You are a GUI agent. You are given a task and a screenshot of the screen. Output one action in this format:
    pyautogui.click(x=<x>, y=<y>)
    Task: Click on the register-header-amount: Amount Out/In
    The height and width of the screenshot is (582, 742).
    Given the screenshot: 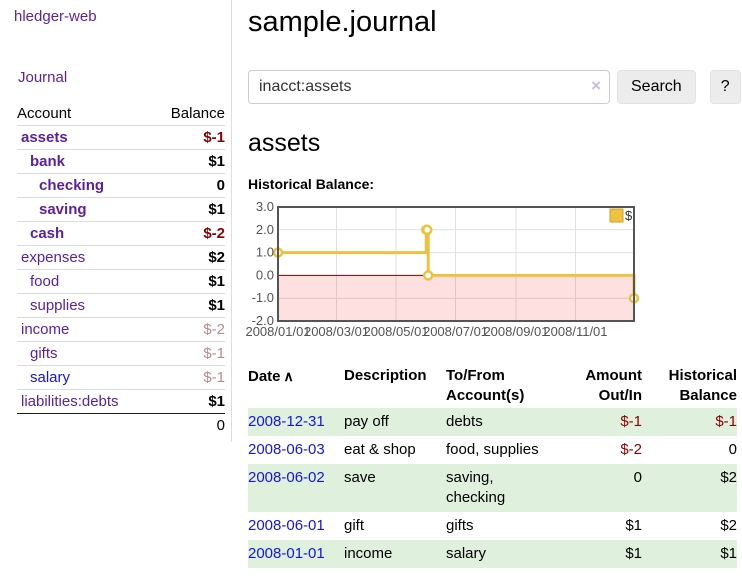 What is the action you would take?
    pyautogui.click(x=613, y=385)
    